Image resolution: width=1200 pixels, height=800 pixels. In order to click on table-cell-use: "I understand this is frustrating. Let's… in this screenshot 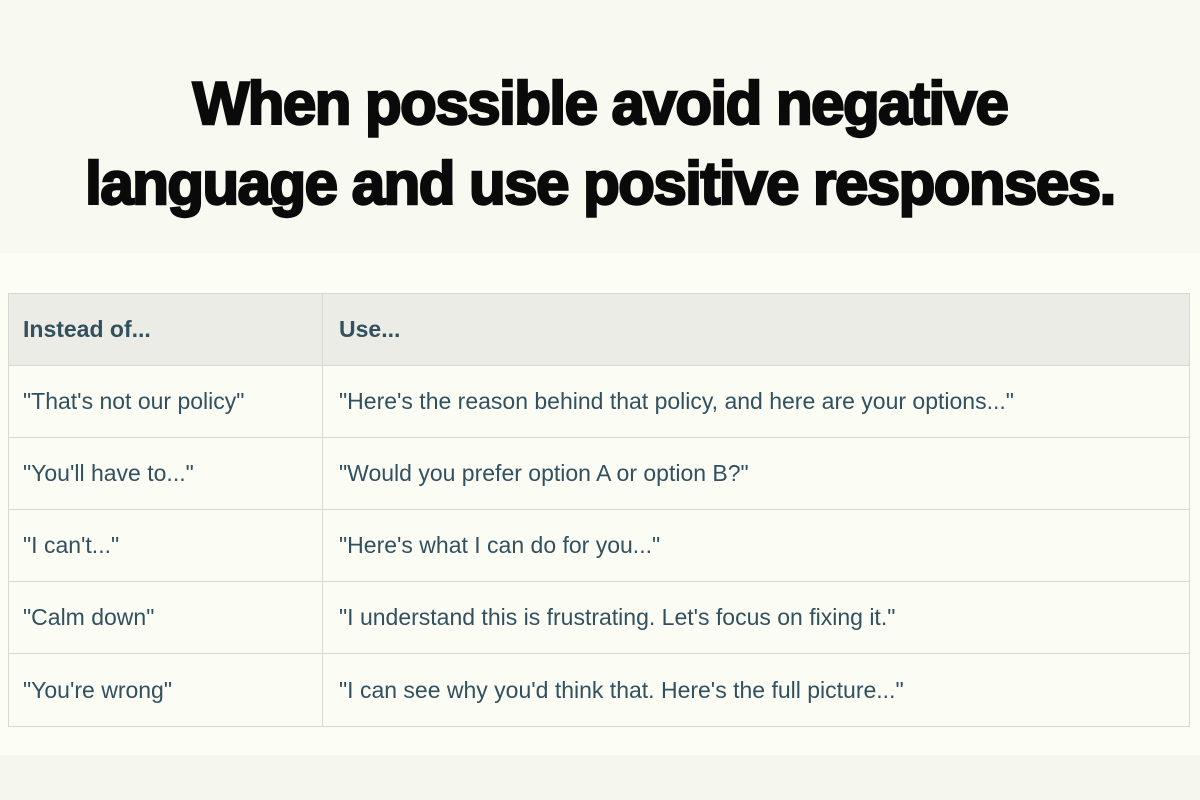, I will do `click(617, 617)`.